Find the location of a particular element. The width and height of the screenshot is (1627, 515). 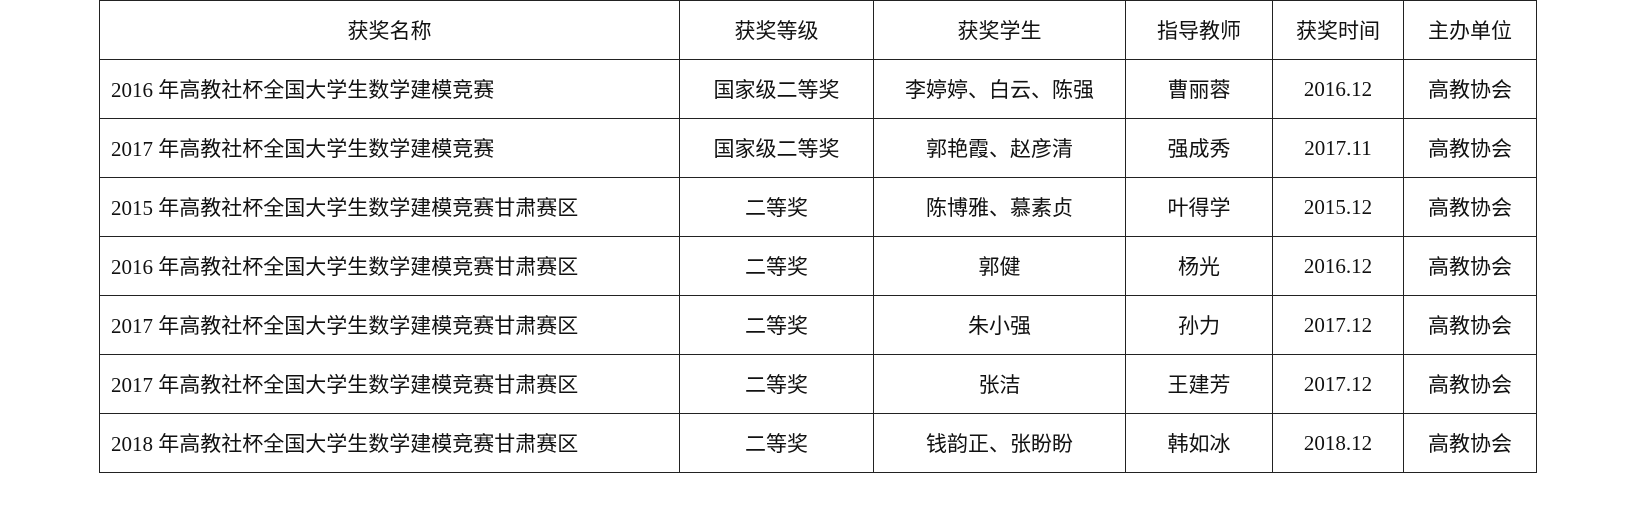

table-cell: 2018 年高教社杯全国大学生数学建模竞赛甘肃赛区 is located at coordinates (389, 443).